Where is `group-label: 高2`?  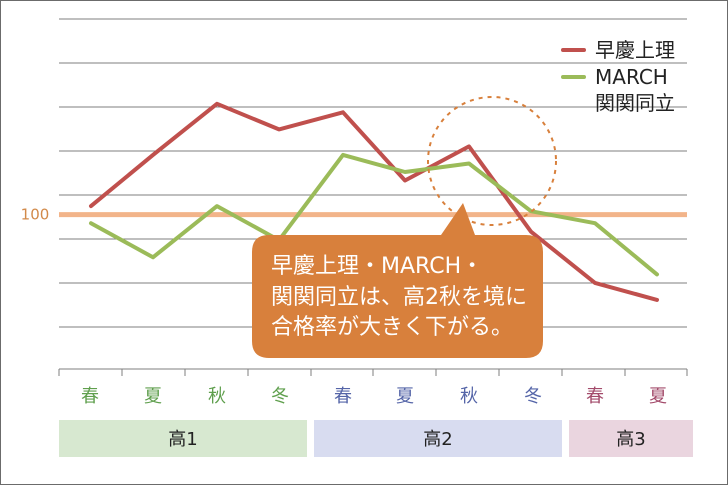
group-label: 高2 is located at coordinates (437, 439).